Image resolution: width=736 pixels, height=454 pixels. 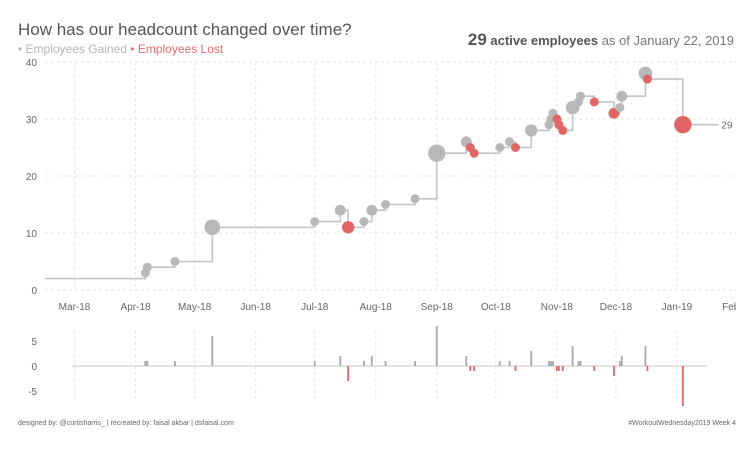 I want to click on legend: • Employees Gained • Employees Lost, so click(x=120, y=49).